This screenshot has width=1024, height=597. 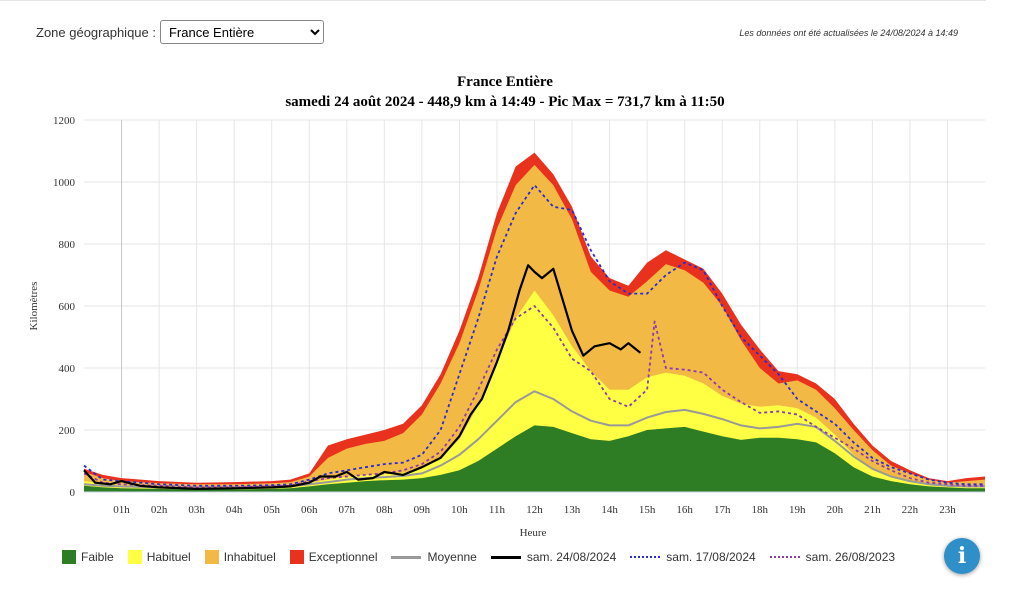 I want to click on x-tick-label: 15h, so click(x=647, y=510).